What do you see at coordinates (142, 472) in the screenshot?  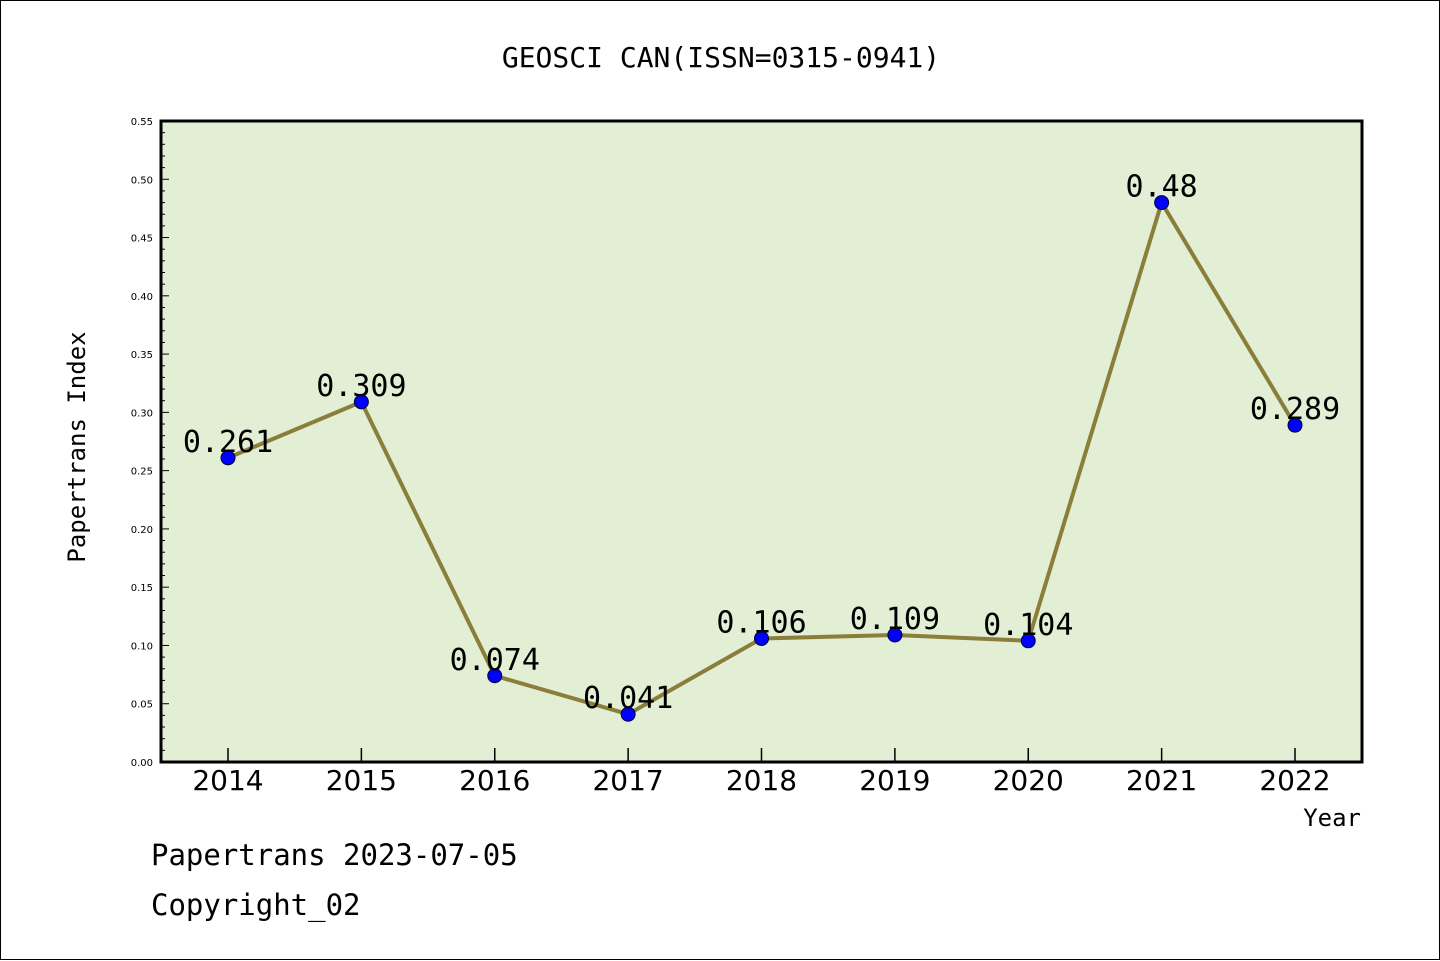 I see `y-tick-label: 0.25` at bounding box center [142, 472].